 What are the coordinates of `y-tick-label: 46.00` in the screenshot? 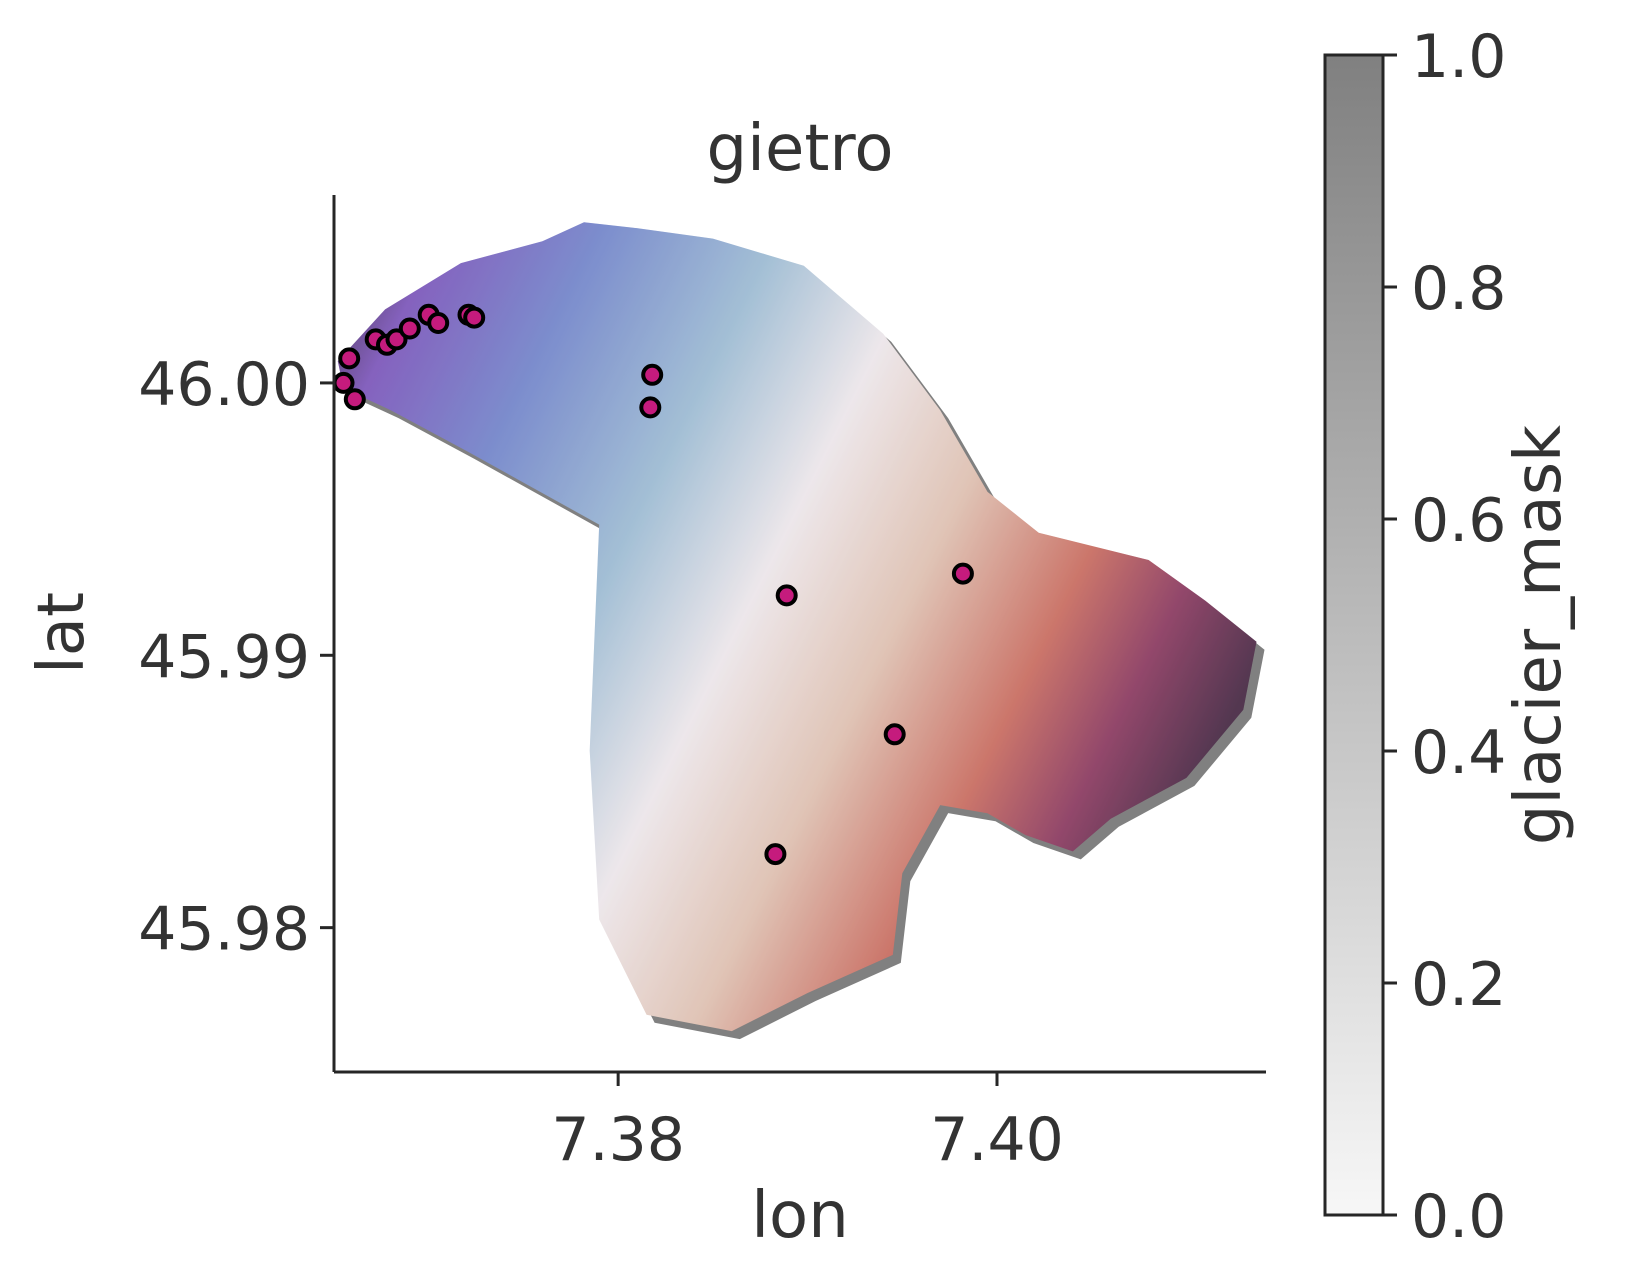 It's located at (224, 385).